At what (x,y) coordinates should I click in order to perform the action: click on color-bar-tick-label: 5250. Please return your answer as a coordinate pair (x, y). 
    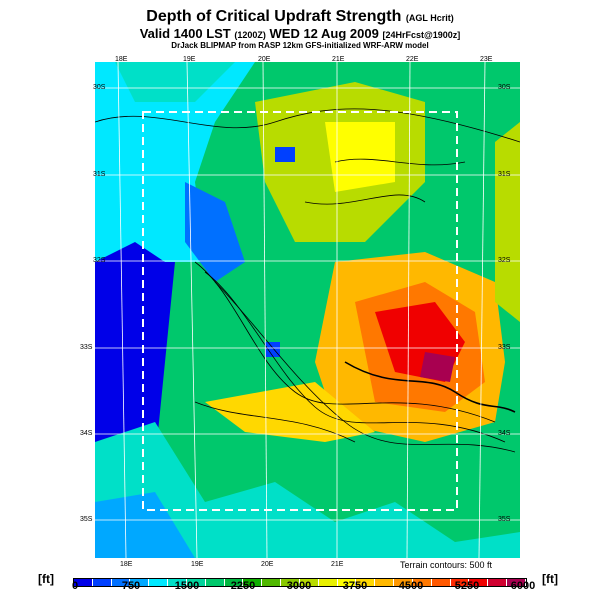
    Looking at the image, I should click on (467, 586).